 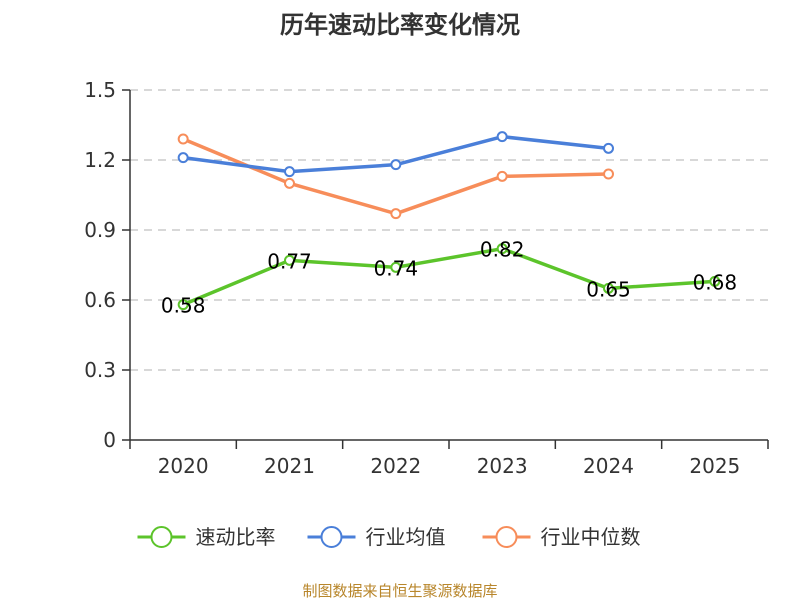 I want to click on data-label: 0.82, so click(x=502, y=250).